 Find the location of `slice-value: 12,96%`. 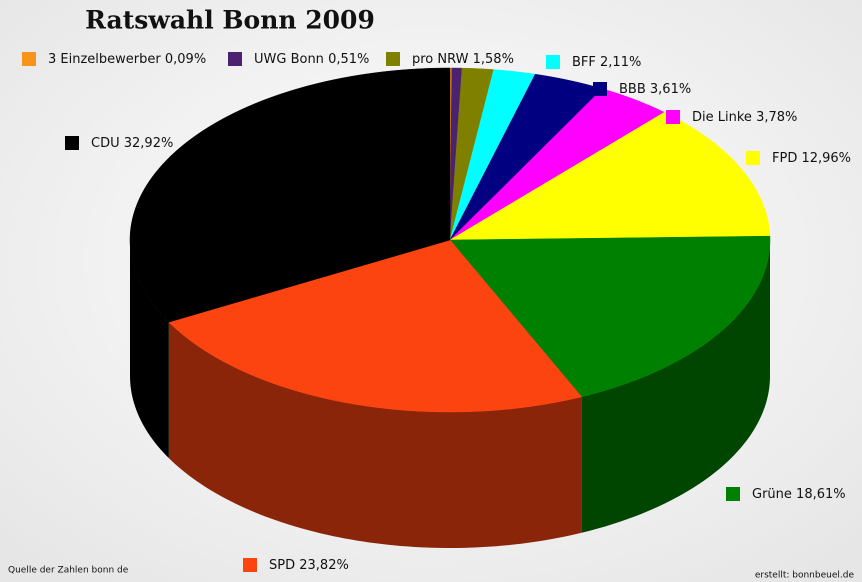

slice-value: 12,96% is located at coordinates (826, 158).